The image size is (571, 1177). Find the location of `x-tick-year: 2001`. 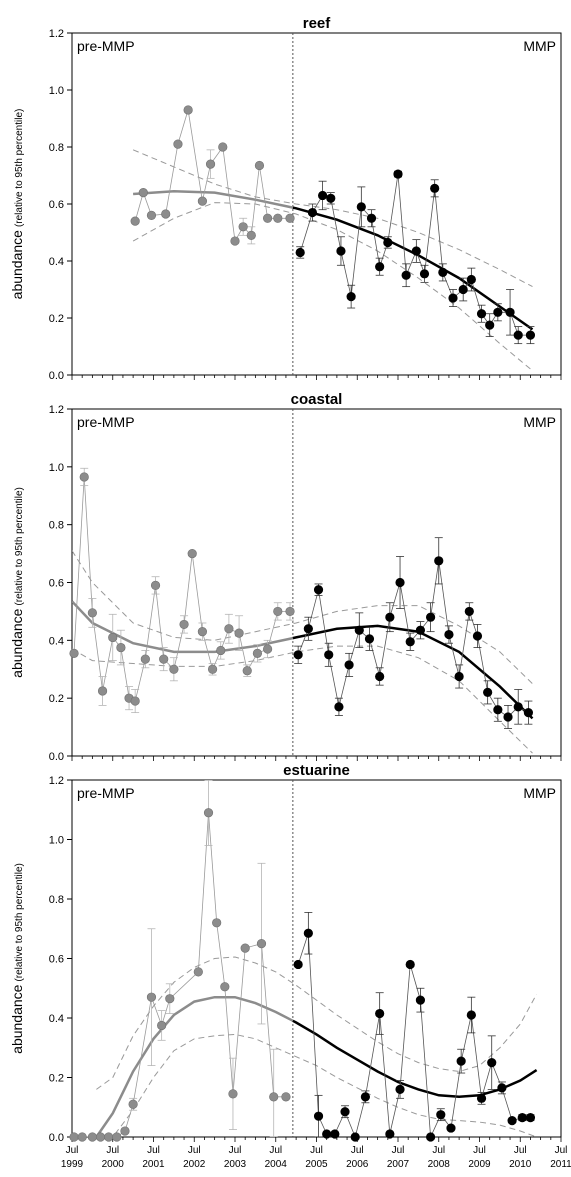

x-tick-year: 2001 is located at coordinates (153, 1164).